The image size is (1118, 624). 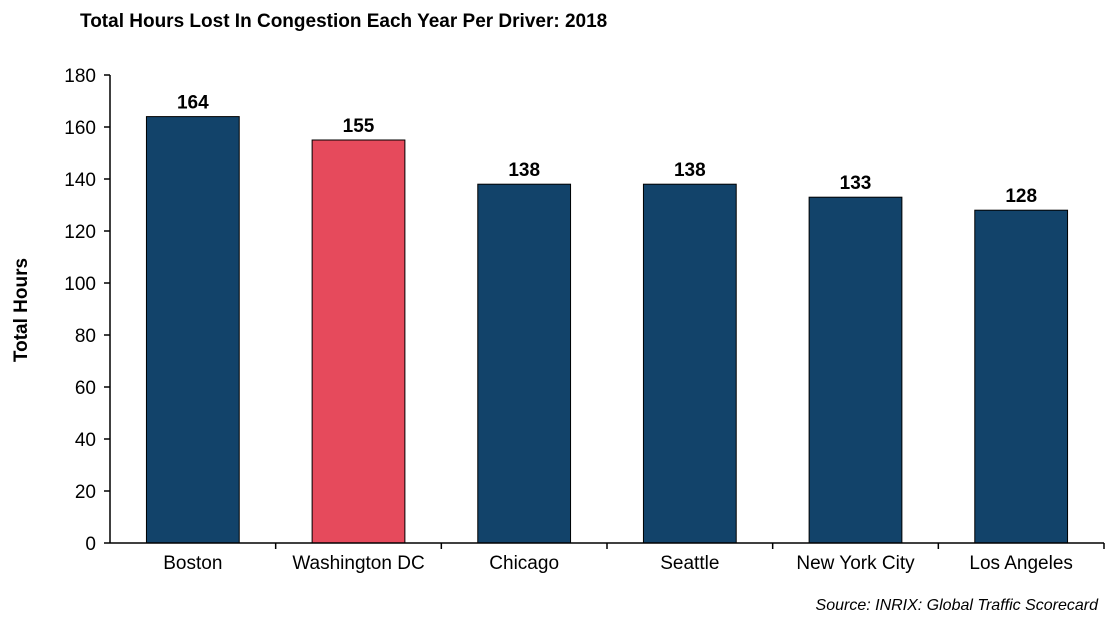 I want to click on y-axis-label: Total Hours, so click(x=21, y=310).